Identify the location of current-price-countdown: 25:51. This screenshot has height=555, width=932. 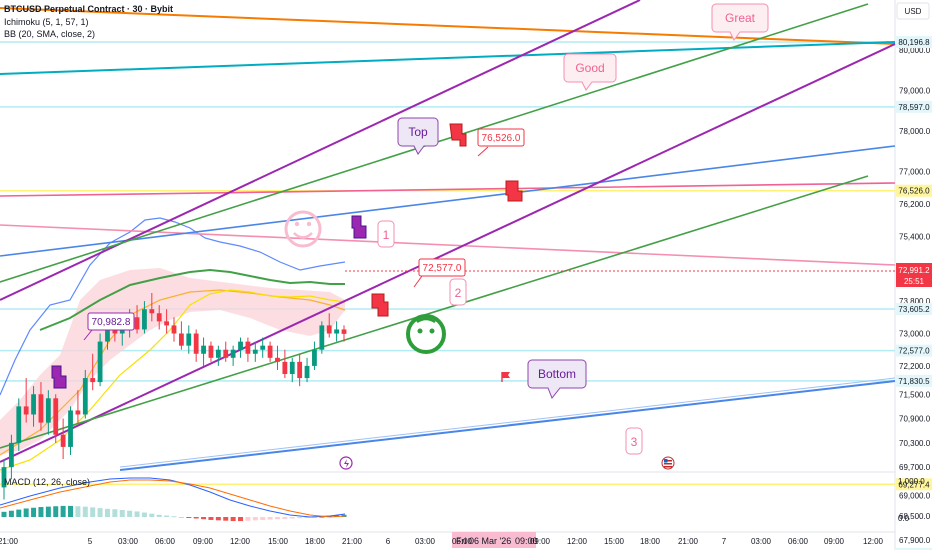
(914, 281).